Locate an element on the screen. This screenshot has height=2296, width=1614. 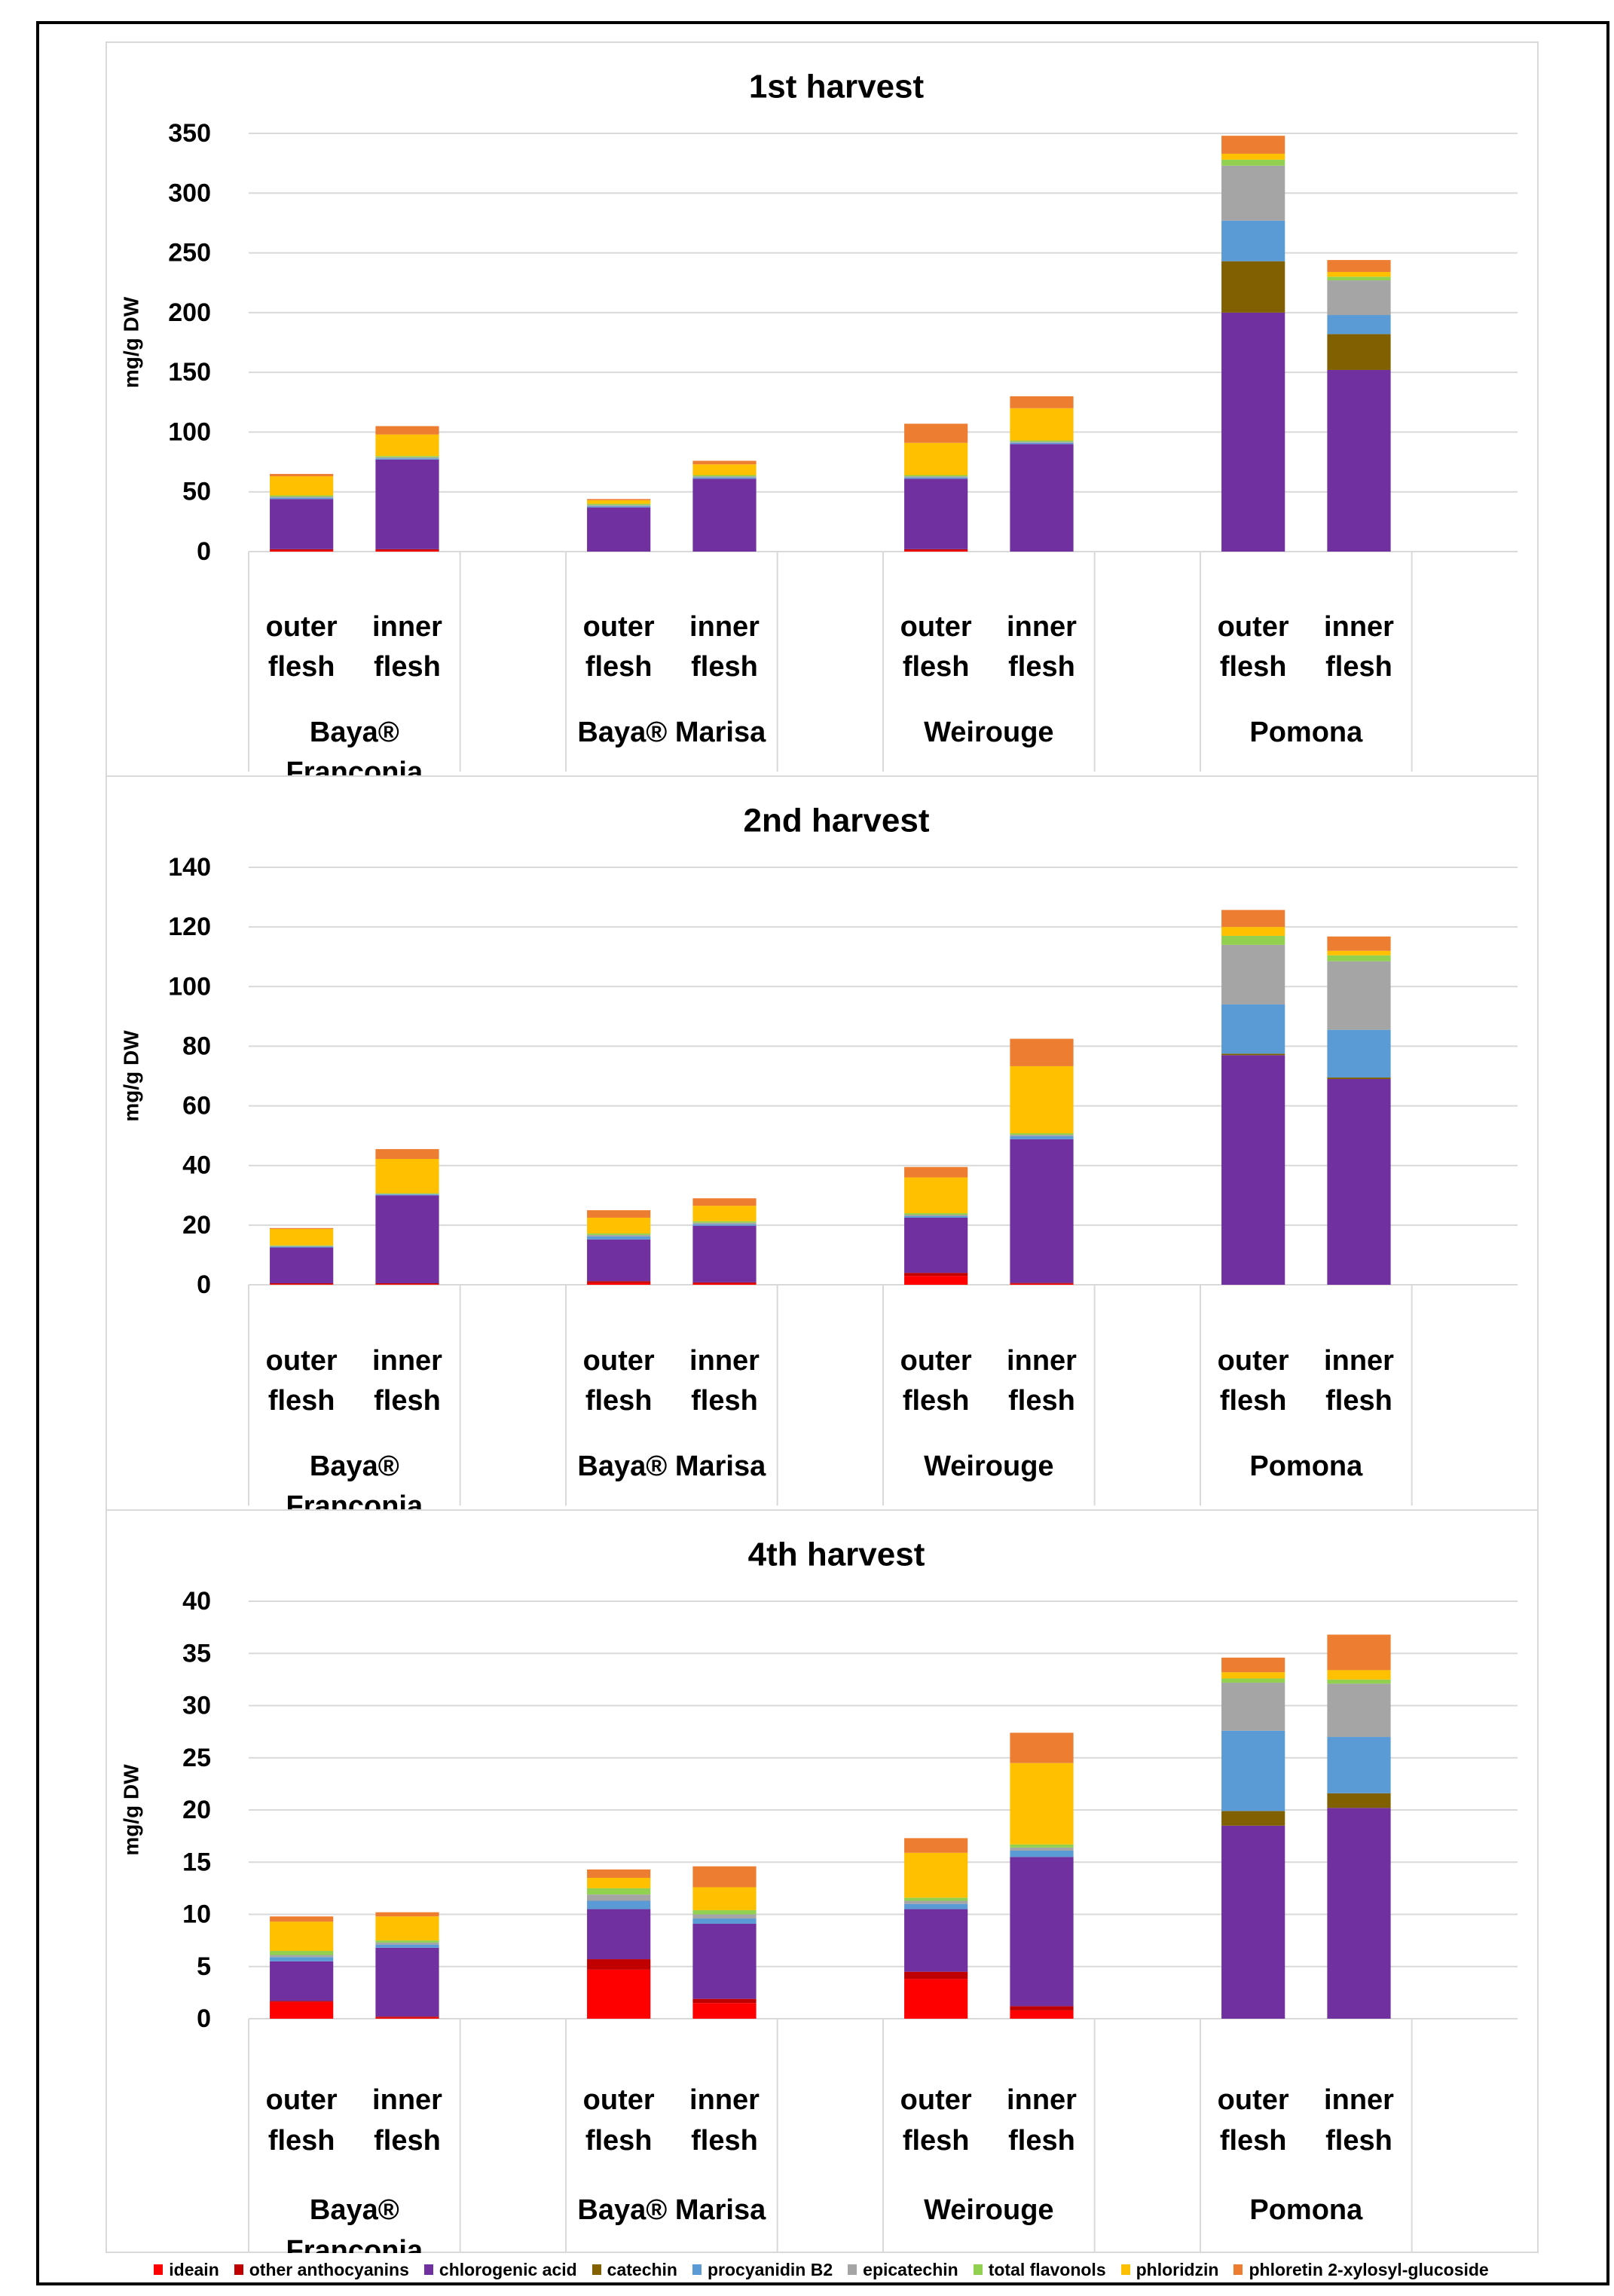
y-tick-label: 100 is located at coordinates (189, 431).